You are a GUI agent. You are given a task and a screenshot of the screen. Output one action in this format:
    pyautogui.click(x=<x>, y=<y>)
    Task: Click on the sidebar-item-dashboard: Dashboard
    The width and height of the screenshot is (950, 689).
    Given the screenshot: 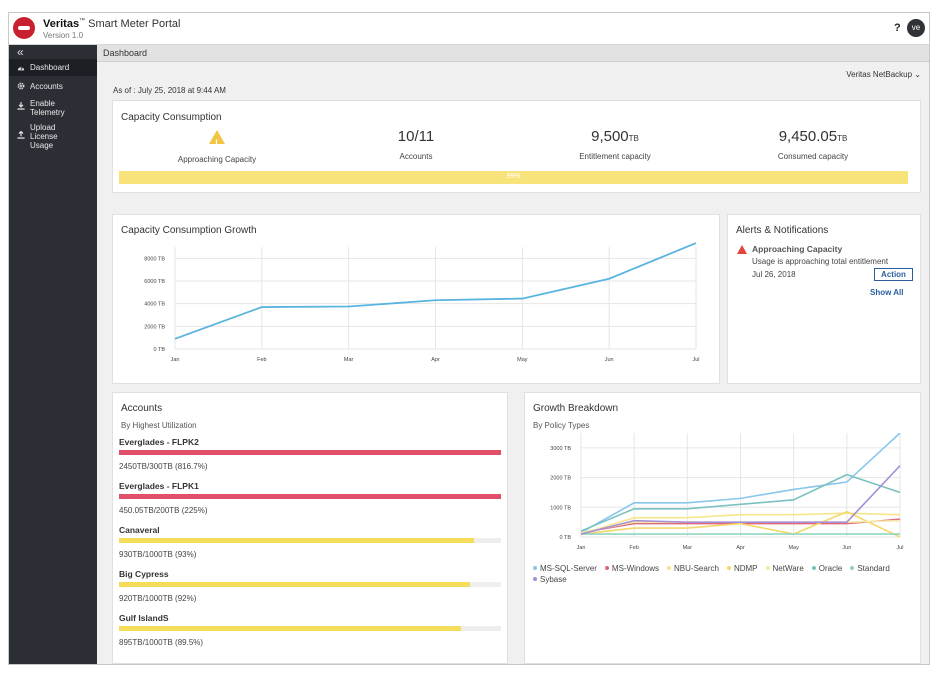 What is the action you would take?
    pyautogui.click(x=53, y=67)
    